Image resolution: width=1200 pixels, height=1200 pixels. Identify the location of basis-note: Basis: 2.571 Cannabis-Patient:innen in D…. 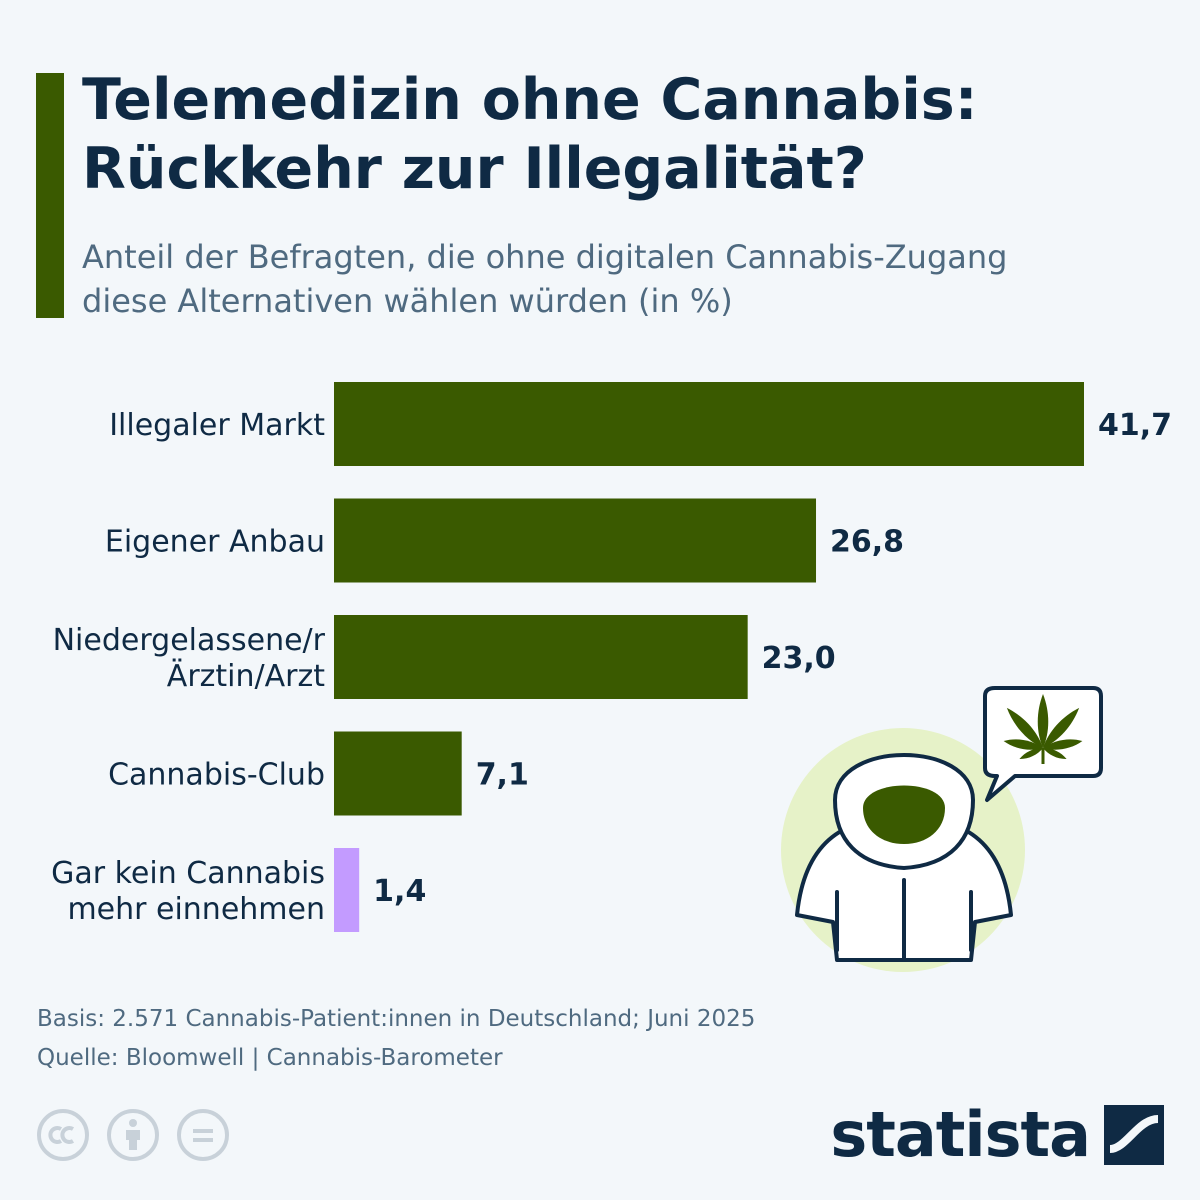
(396, 1019).